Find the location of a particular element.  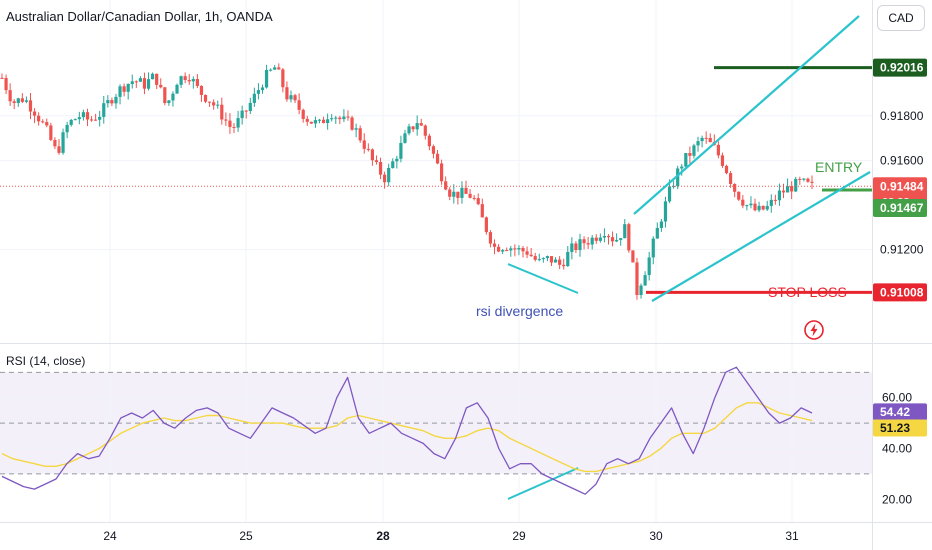

entry-annotation: ENTRY is located at coordinates (839, 167).